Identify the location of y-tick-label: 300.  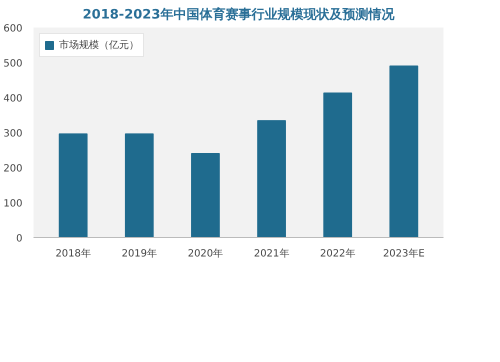
(13, 134).